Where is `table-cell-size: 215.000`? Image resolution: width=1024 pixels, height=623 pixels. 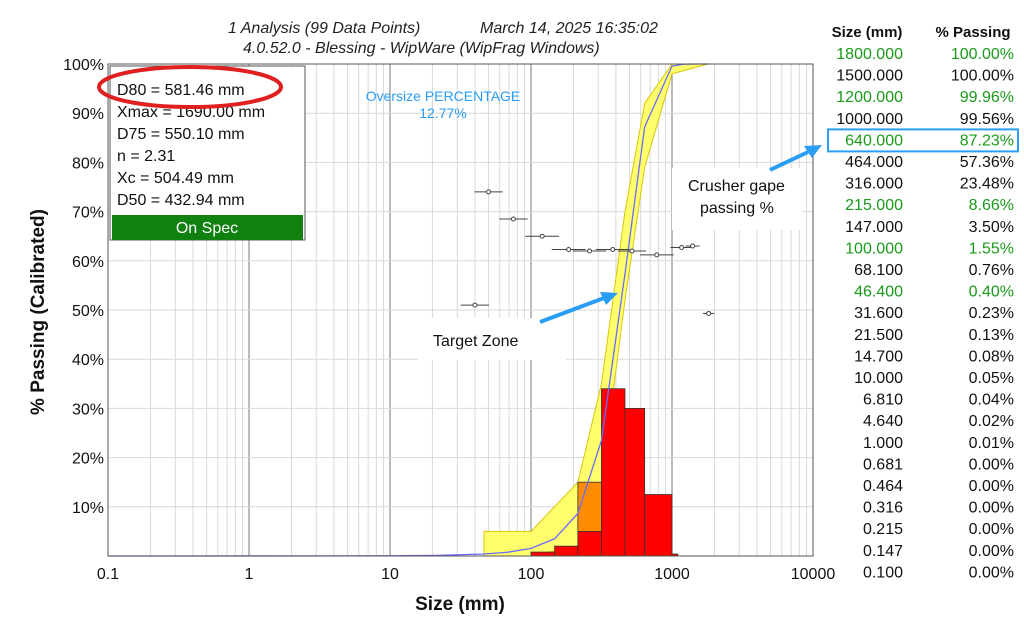 table-cell-size: 215.000 is located at coordinates (874, 205).